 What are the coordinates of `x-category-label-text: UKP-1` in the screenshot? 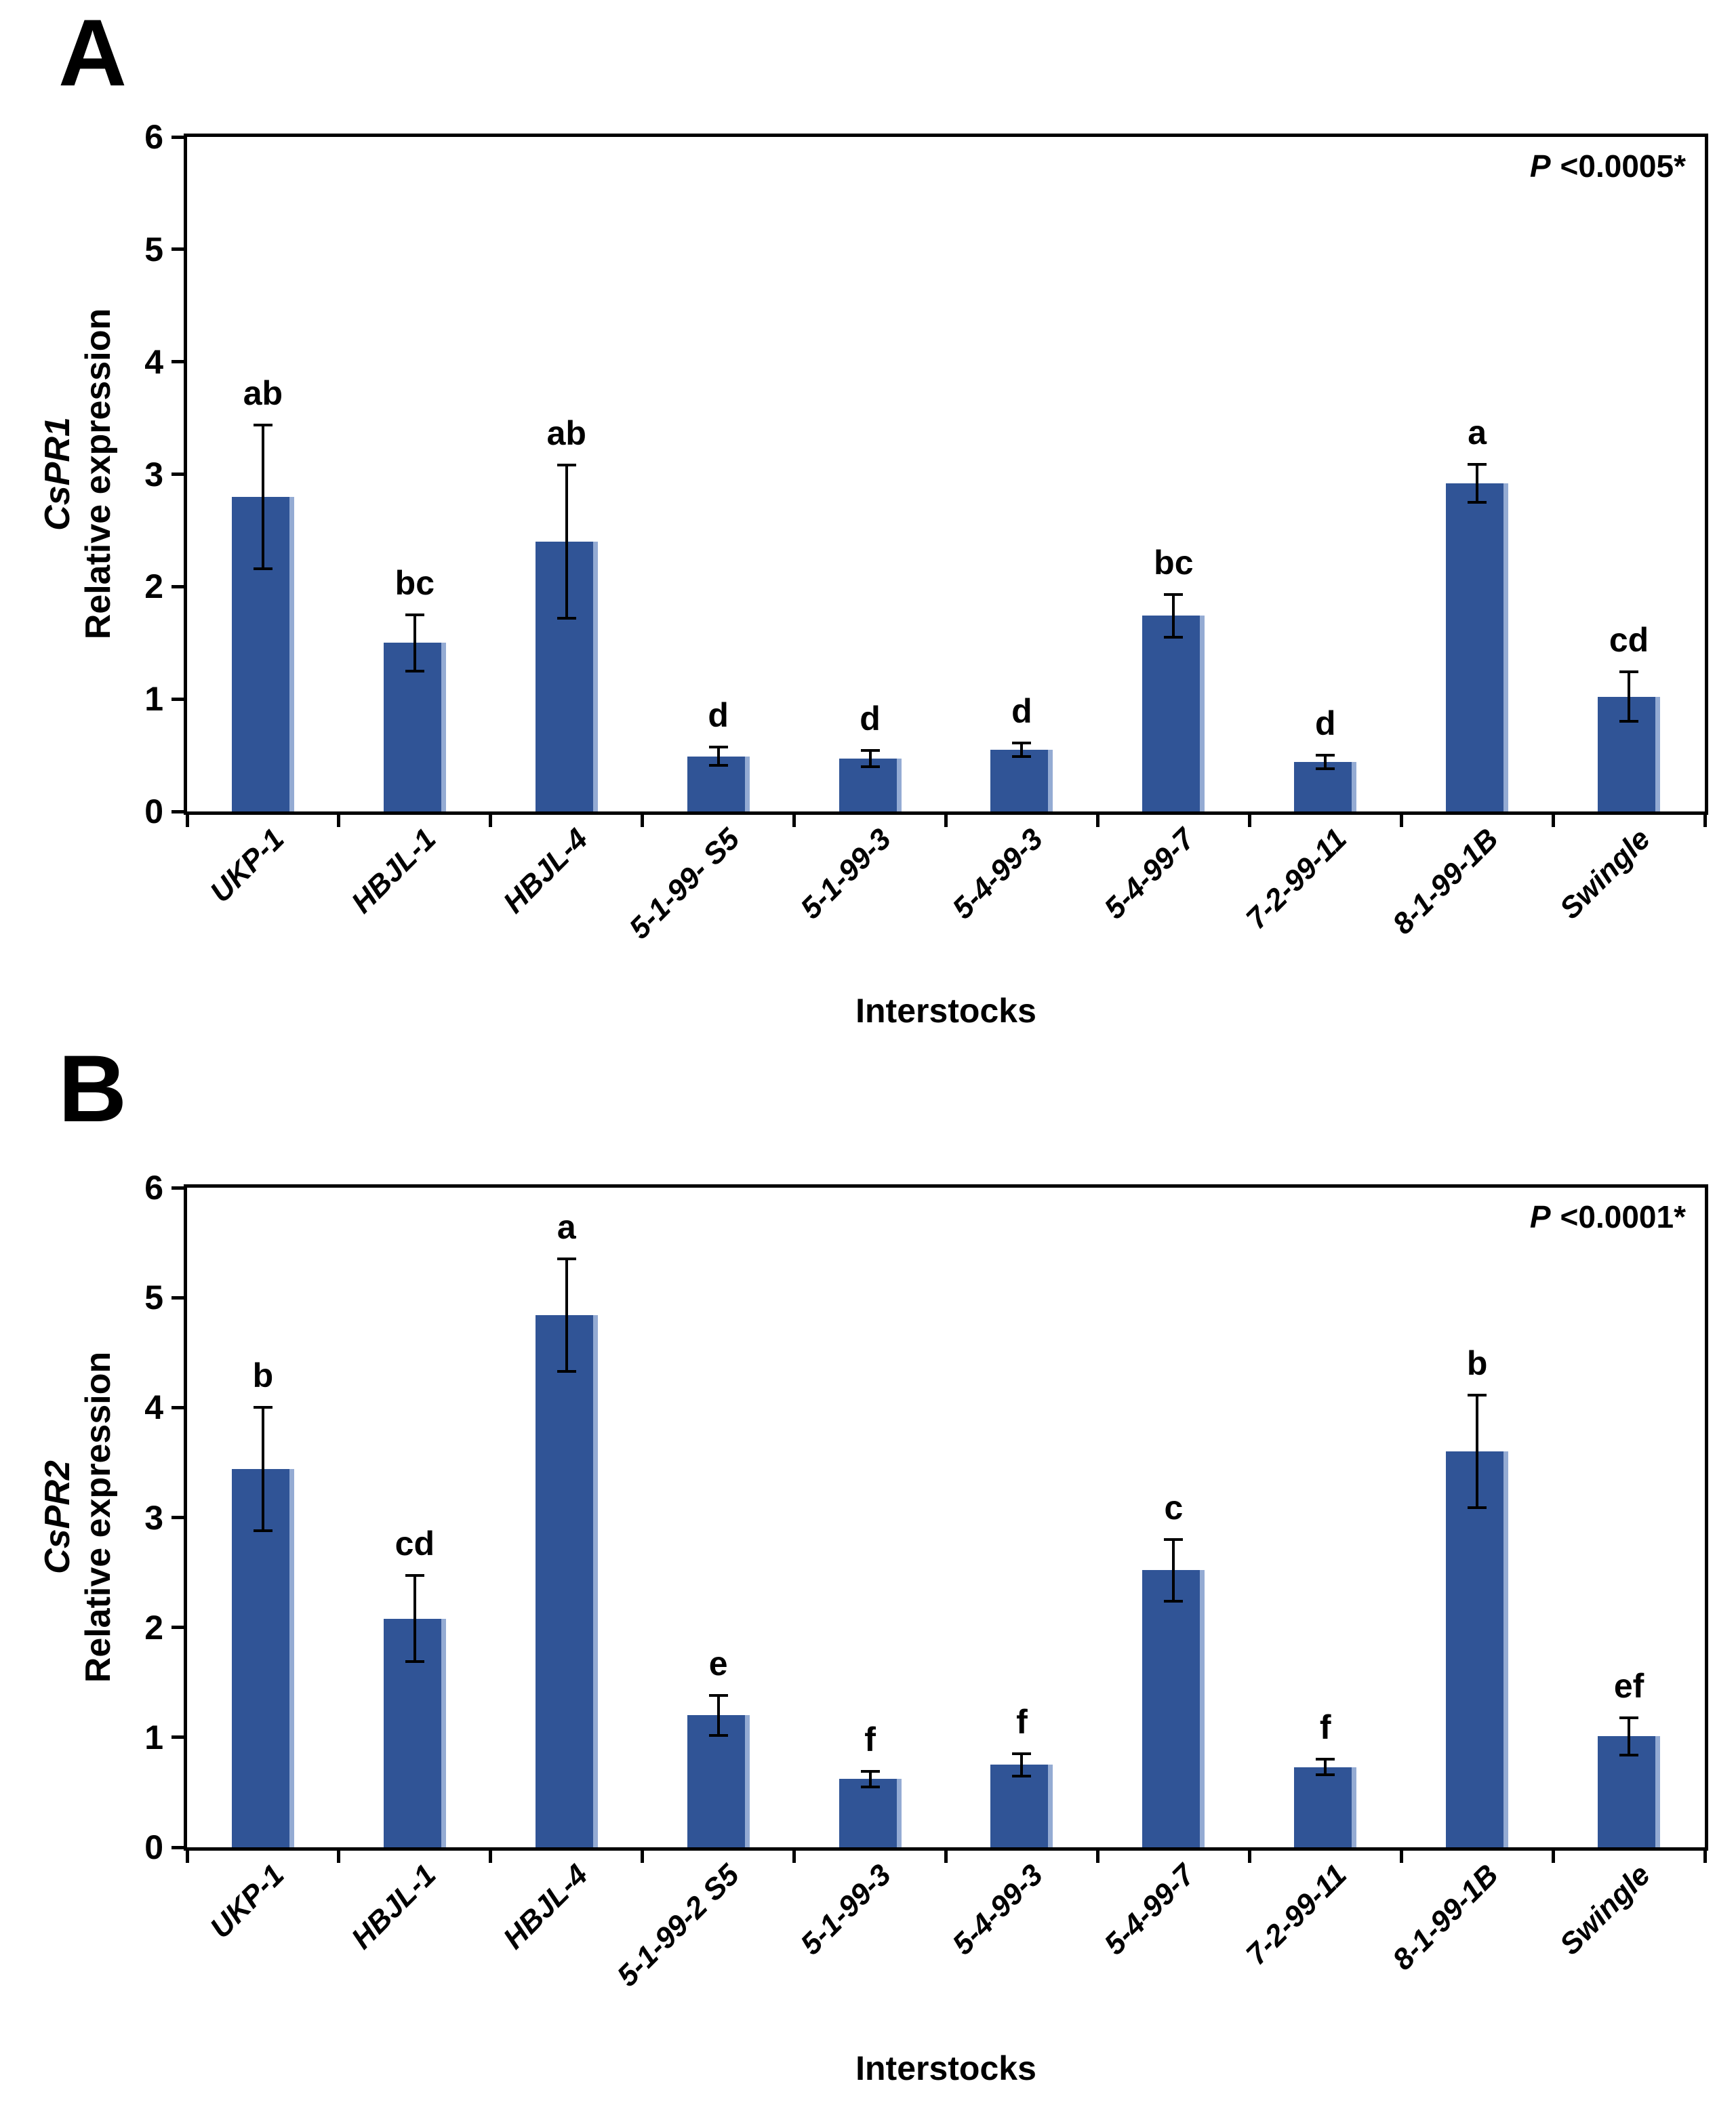 It's located at (247, 1902).